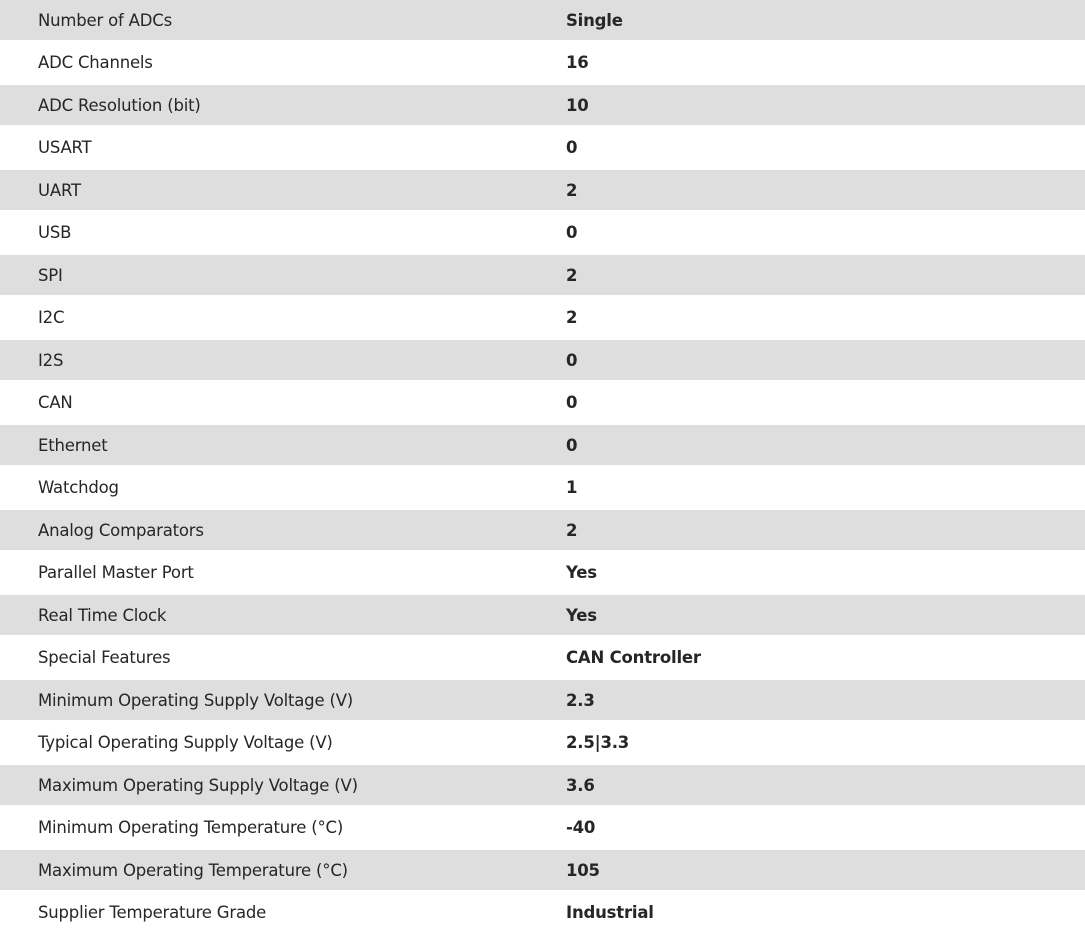  I want to click on spec-value: 10, so click(577, 105).